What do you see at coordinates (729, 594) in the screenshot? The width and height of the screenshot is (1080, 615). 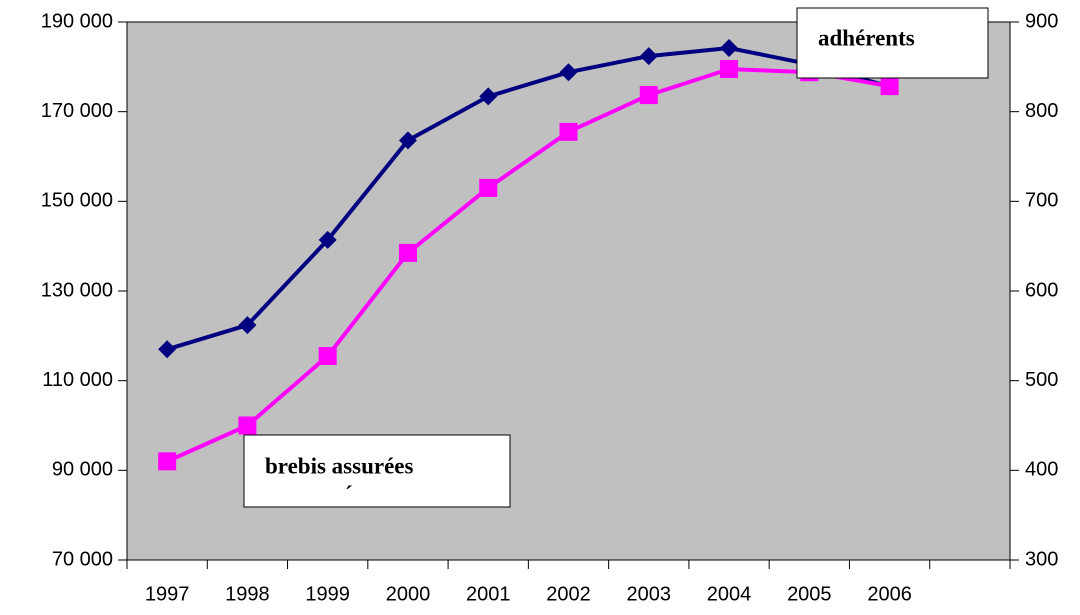 I see `x-tick-label: 2004` at bounding box center [729, 594].